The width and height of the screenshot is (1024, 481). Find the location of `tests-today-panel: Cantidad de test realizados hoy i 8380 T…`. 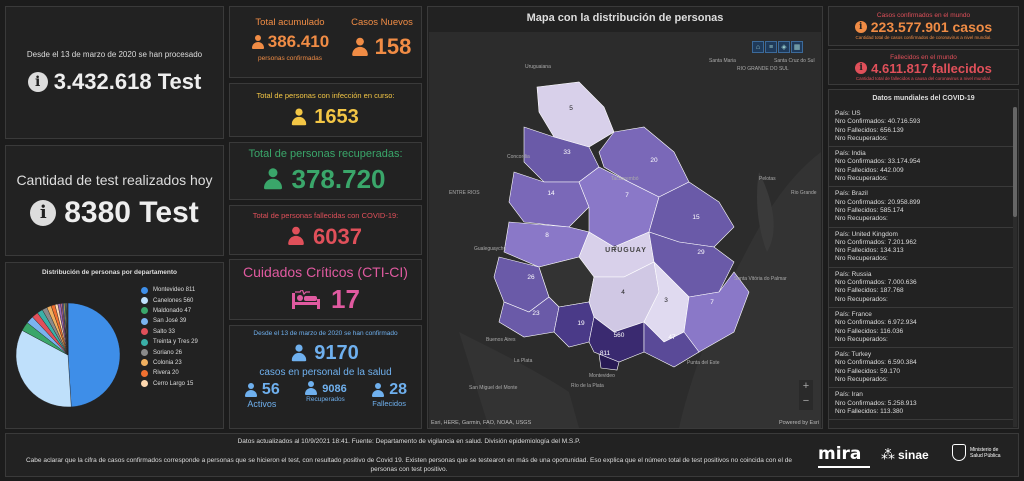

tests-today-panel: Cantidad de test realizados hoy i 8380 T… is located at coordinates (114, 200).